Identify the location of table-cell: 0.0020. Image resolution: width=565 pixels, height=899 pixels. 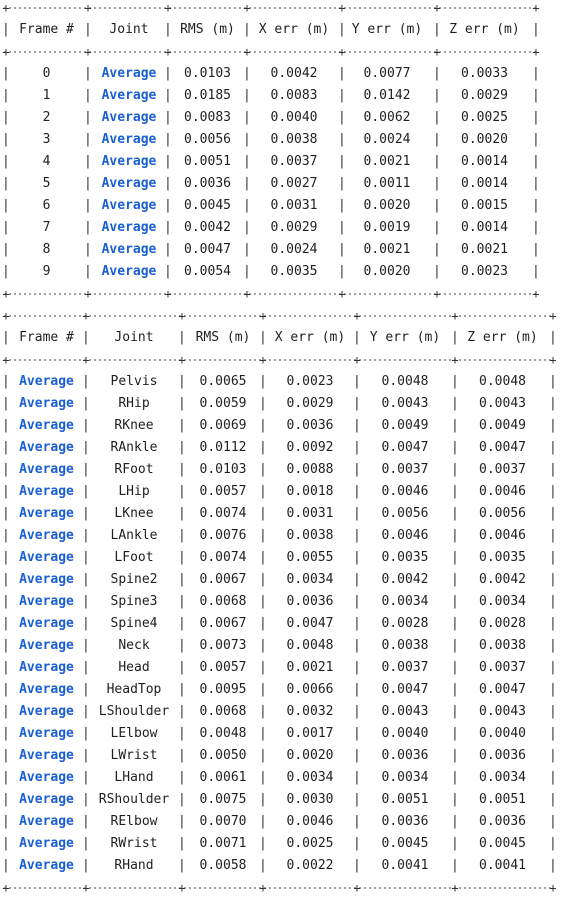
(387, 205).